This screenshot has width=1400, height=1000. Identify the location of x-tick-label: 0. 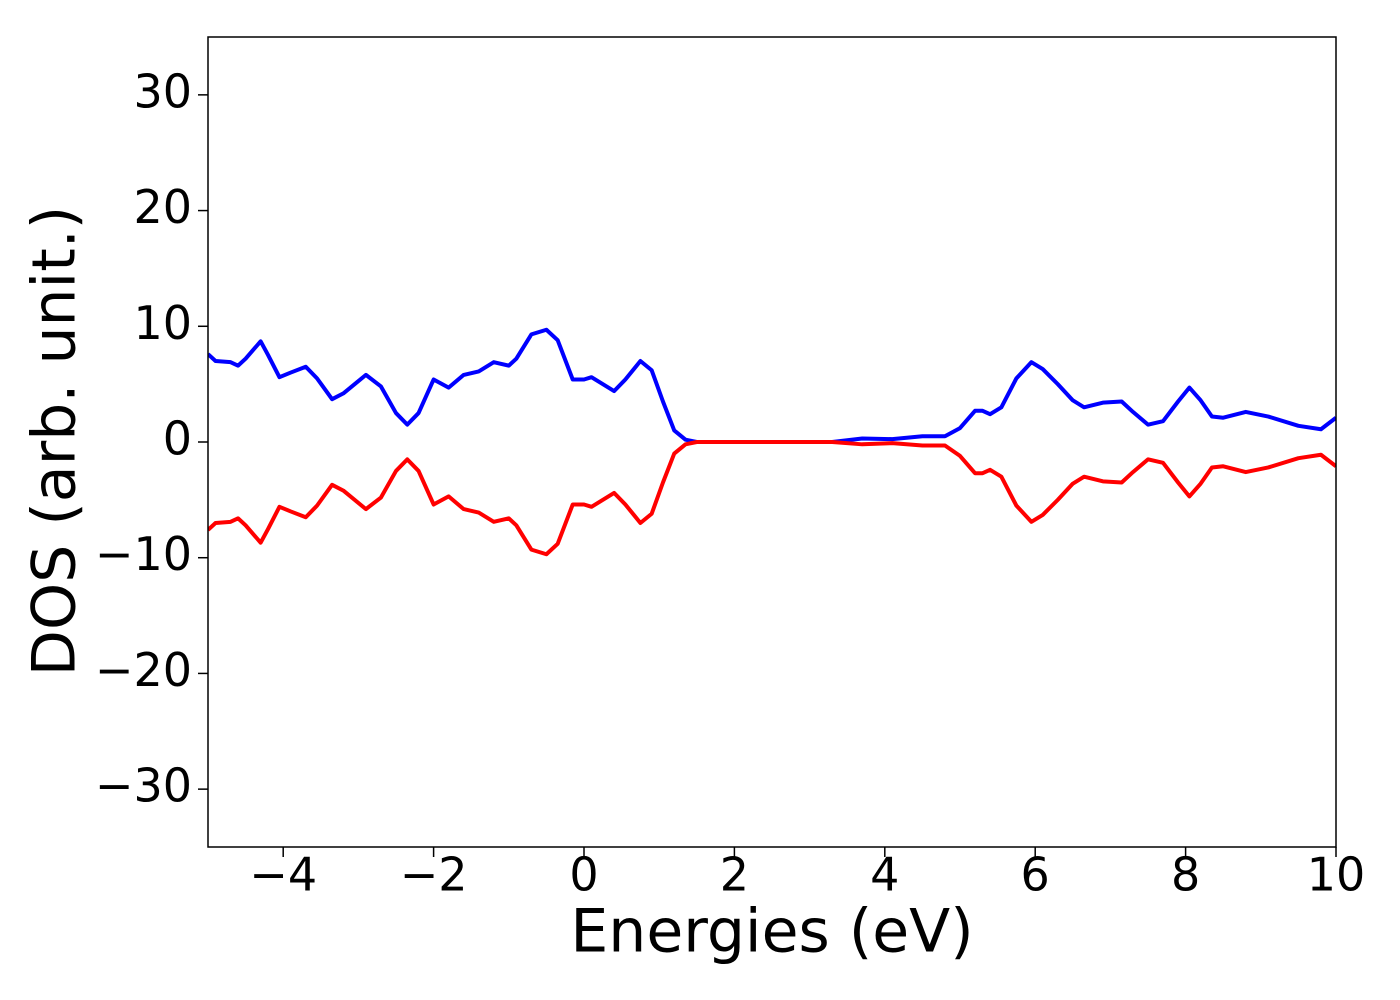
(583, 875).